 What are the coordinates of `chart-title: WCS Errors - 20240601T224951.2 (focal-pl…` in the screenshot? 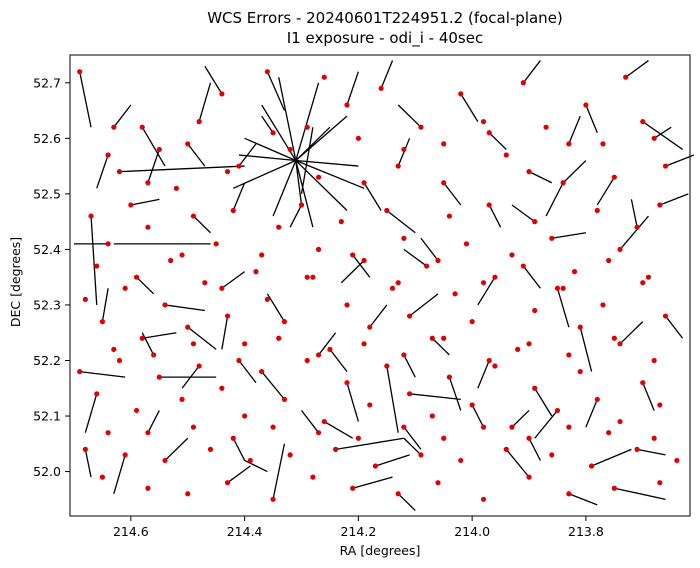 It's located at (385, 18).